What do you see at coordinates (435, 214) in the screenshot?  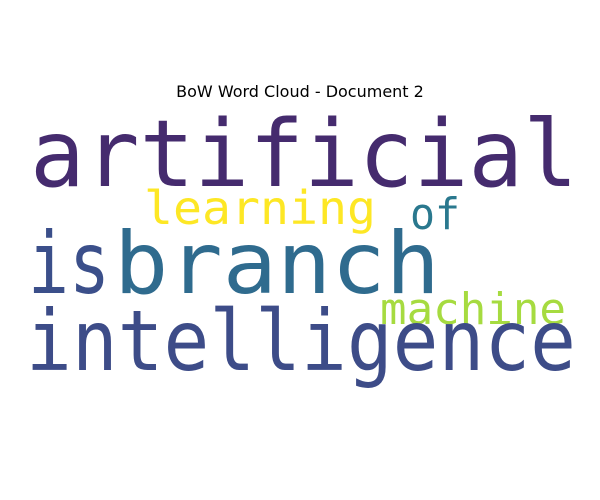 I see `word-of: of` at bounding box center [435, 214].